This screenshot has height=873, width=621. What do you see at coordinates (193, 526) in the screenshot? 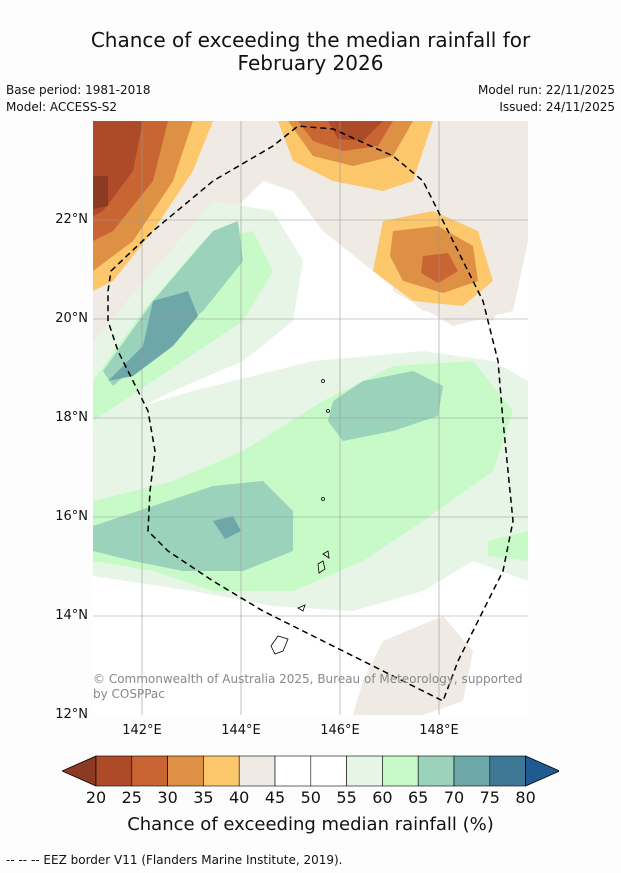
I see `band-65-70-sw` at bounding box center [193, 526].